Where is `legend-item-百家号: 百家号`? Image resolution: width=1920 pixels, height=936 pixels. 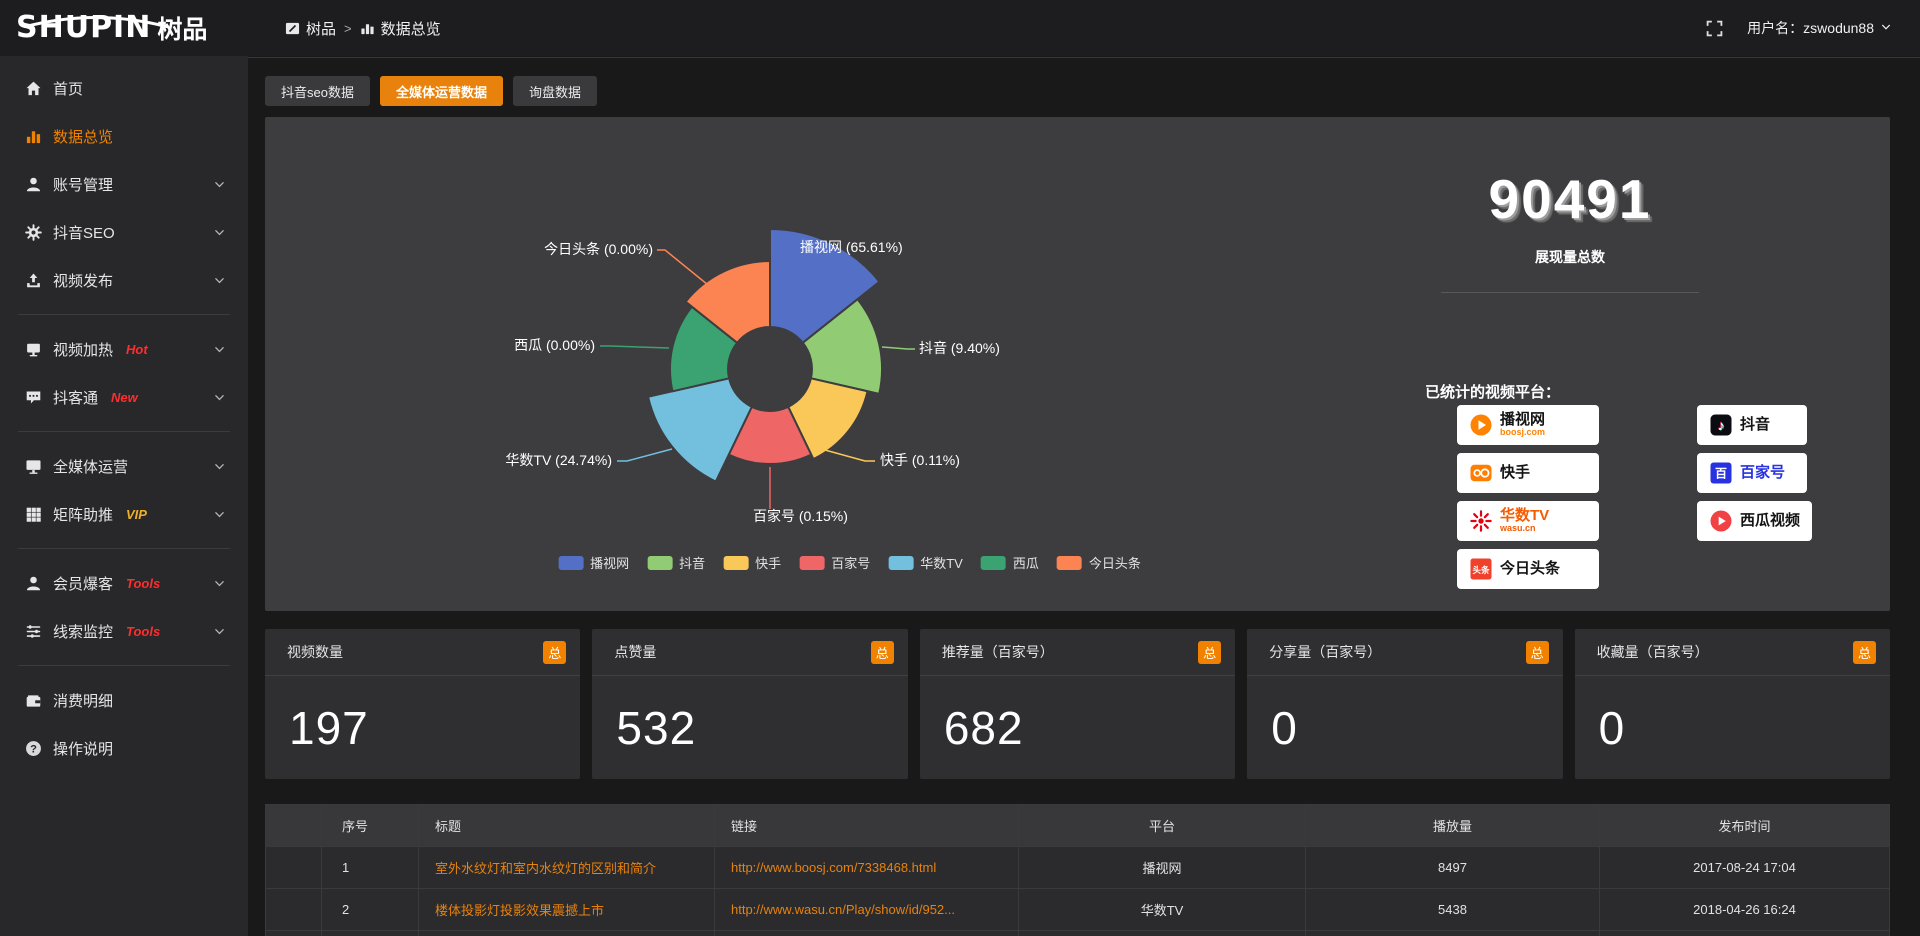
legend-item-百家号: 百家号 is located at coordinates (834, 562).